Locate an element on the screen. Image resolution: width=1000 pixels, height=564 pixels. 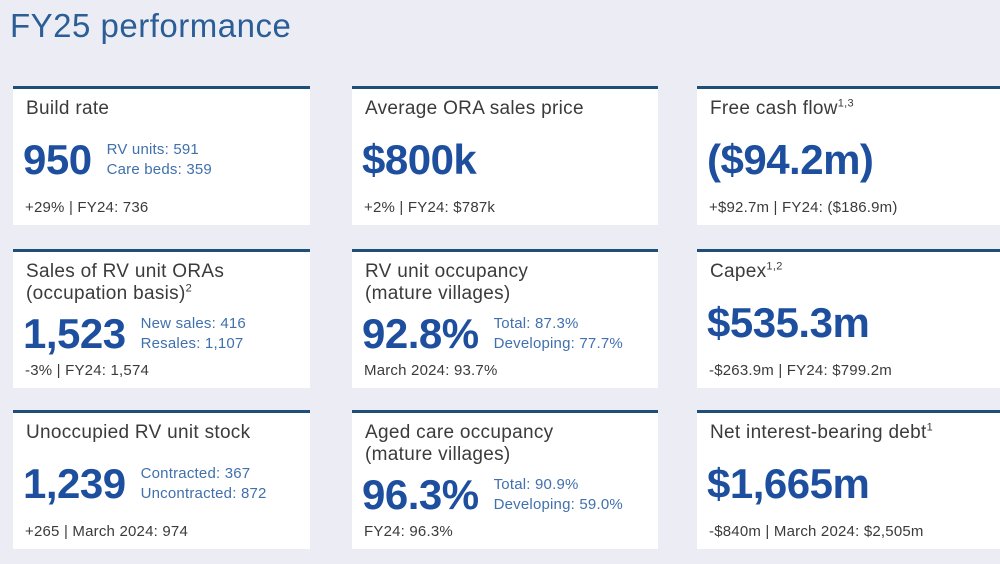
footnote-superscript: 1,2 is located at coordinates (774, 266).